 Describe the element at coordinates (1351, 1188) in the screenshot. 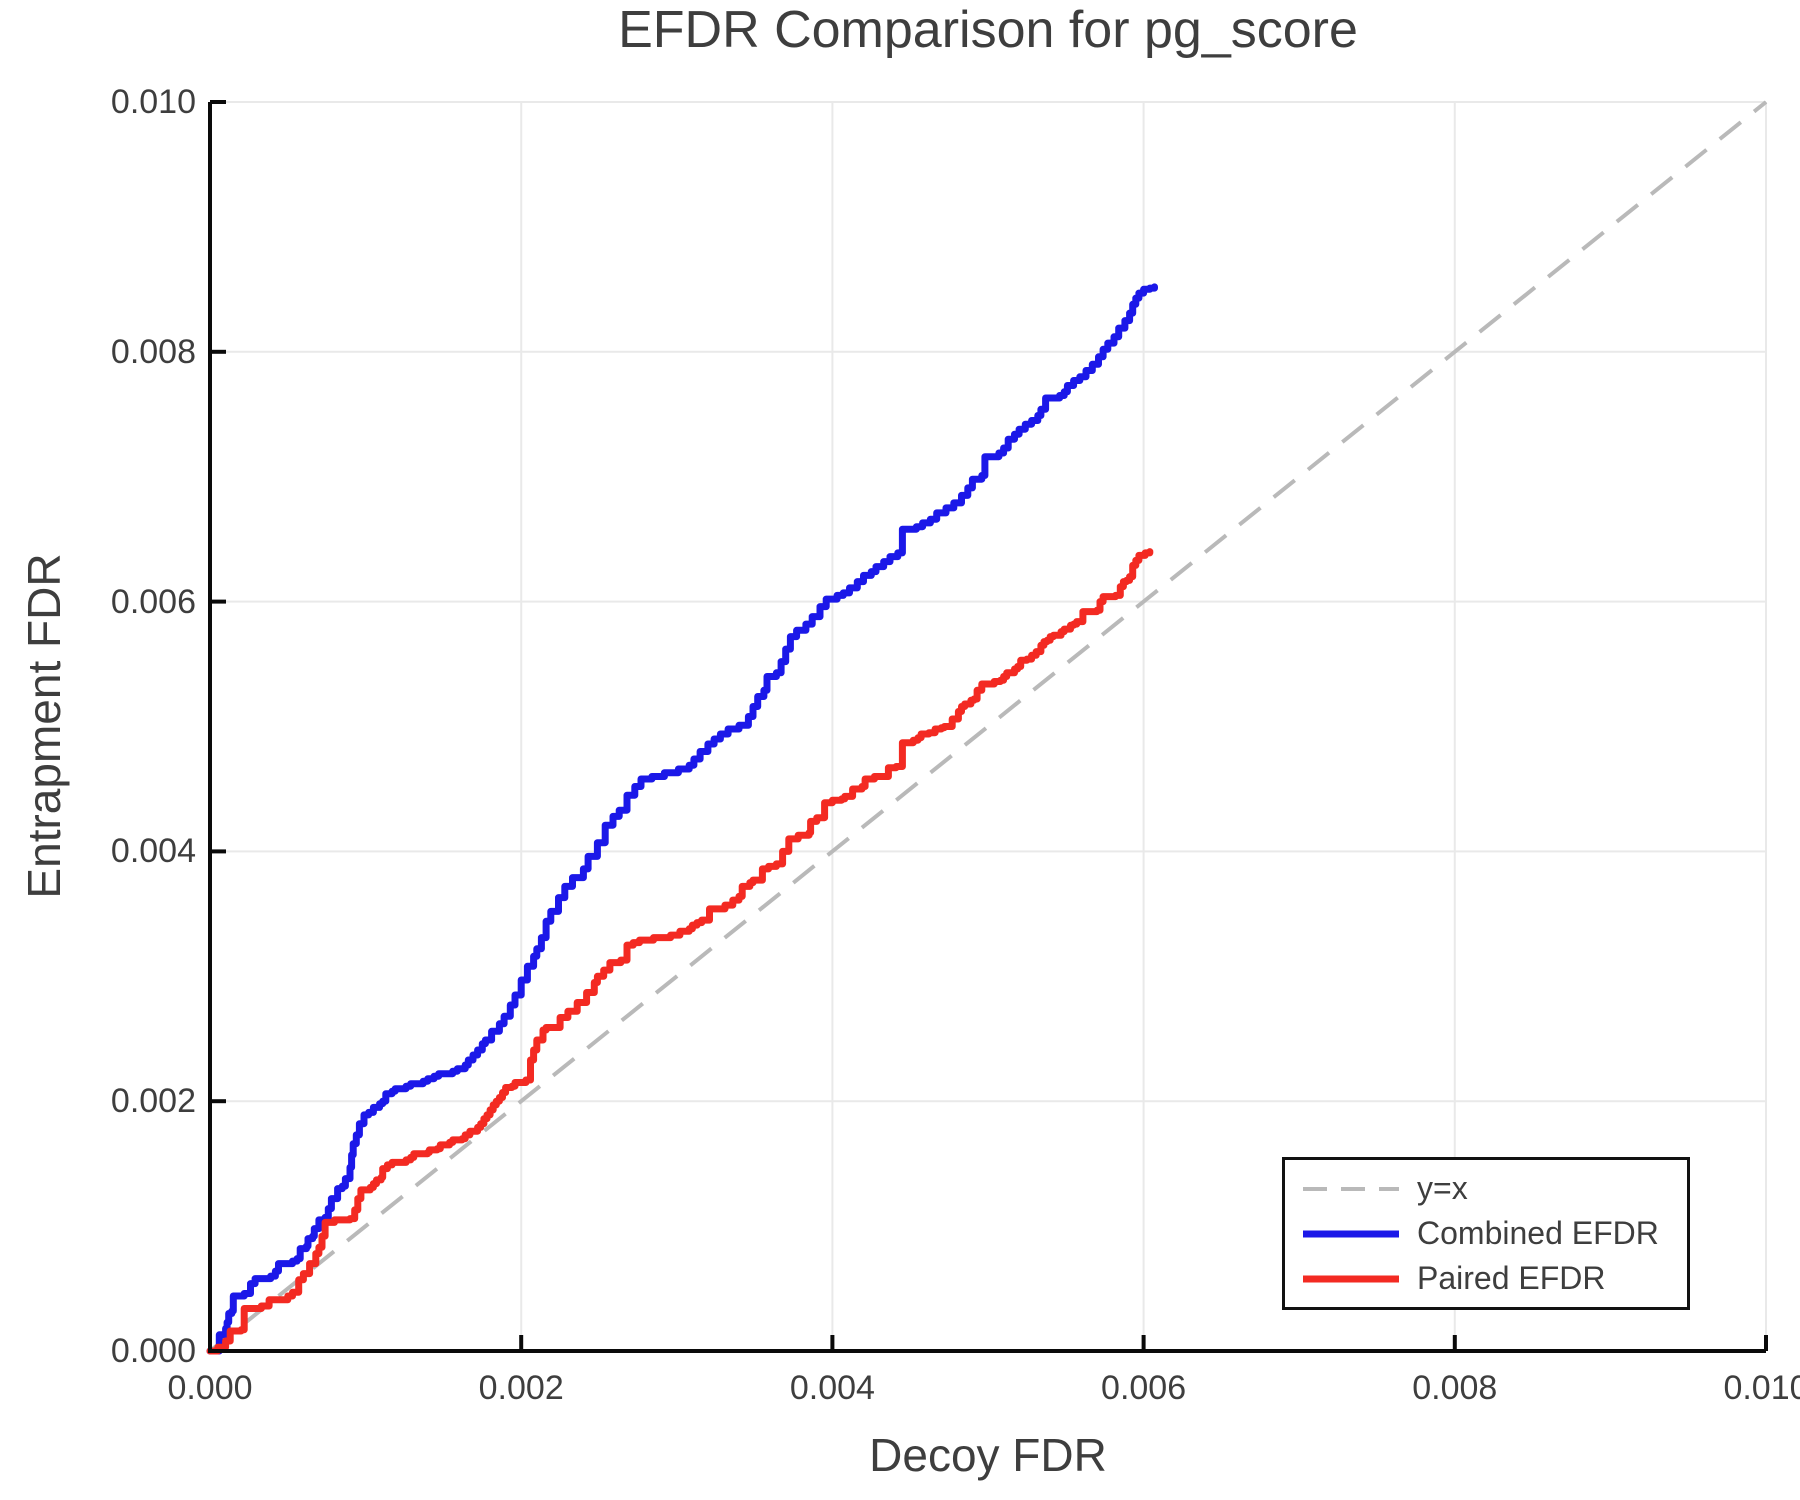

I see `yx-dashed-line-sample` at that location.